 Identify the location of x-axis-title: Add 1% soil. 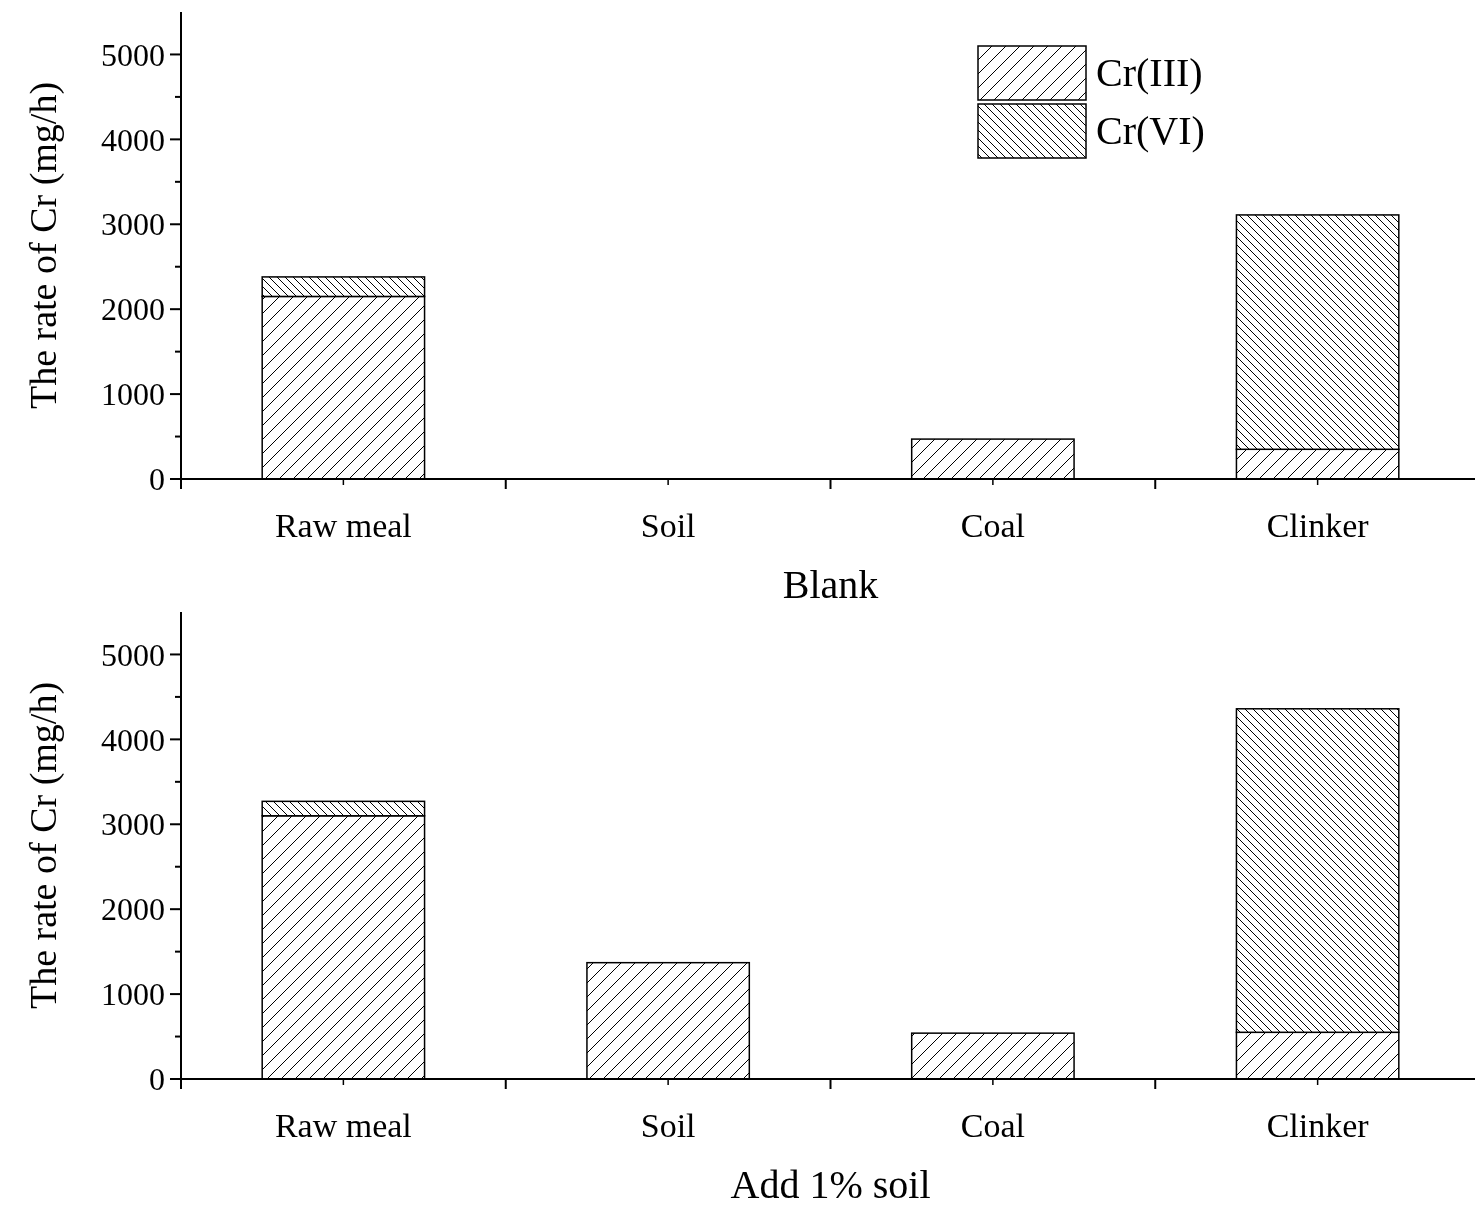
(830, 1184).